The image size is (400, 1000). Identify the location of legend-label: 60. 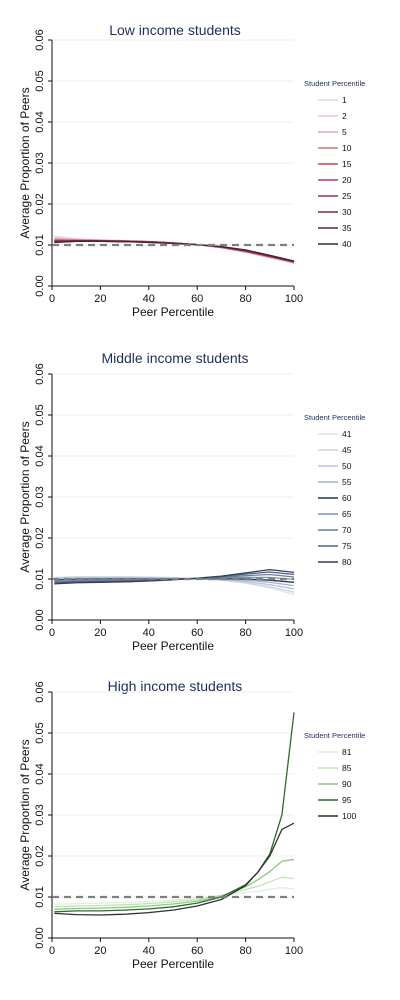
(347, 498).